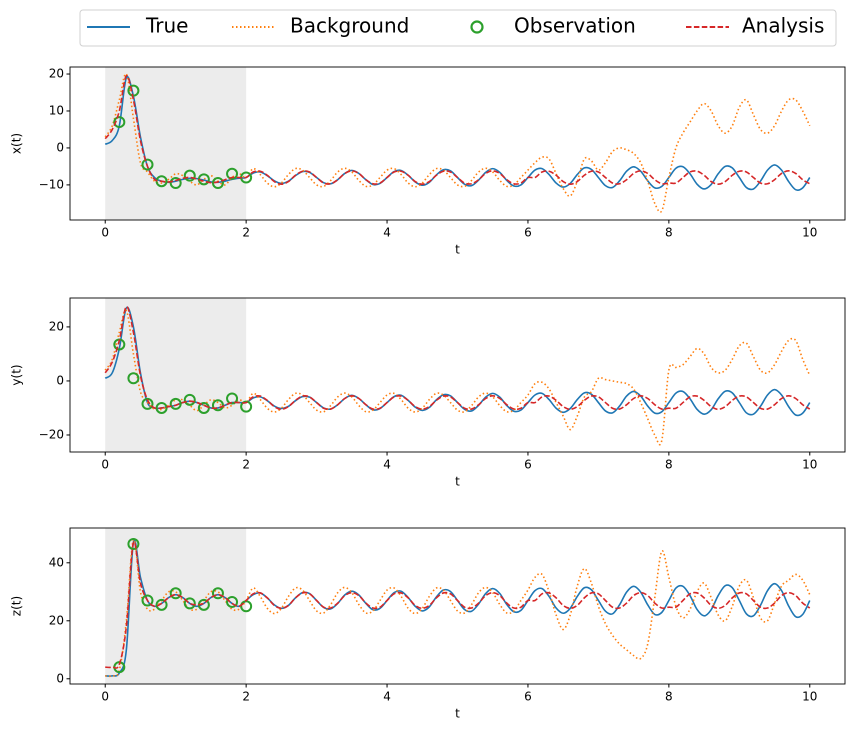 The image size is (854, 736). I want to click on y-tick-label: 10, so click(56, 110).